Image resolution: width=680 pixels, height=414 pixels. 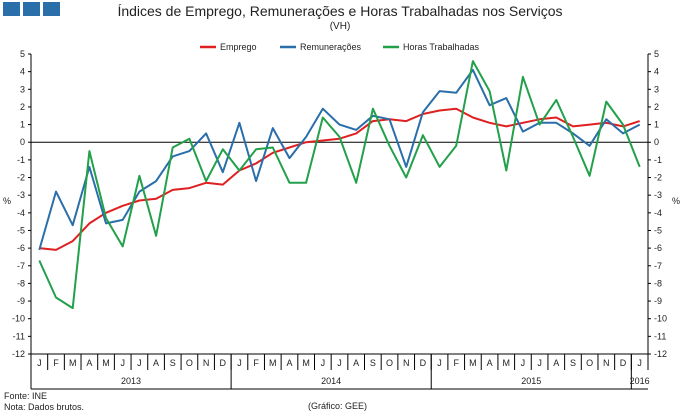 I want to click on y-tick-label-left: -1, so click(x=21, y=160).